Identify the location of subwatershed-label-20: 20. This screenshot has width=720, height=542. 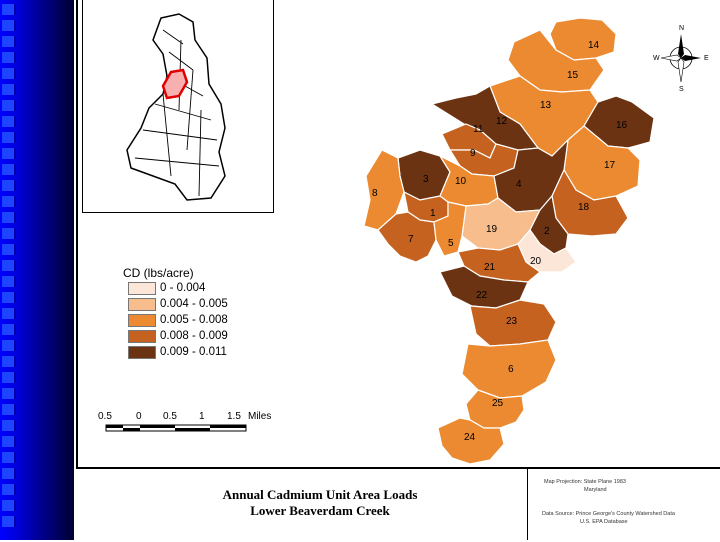
(536, 261).